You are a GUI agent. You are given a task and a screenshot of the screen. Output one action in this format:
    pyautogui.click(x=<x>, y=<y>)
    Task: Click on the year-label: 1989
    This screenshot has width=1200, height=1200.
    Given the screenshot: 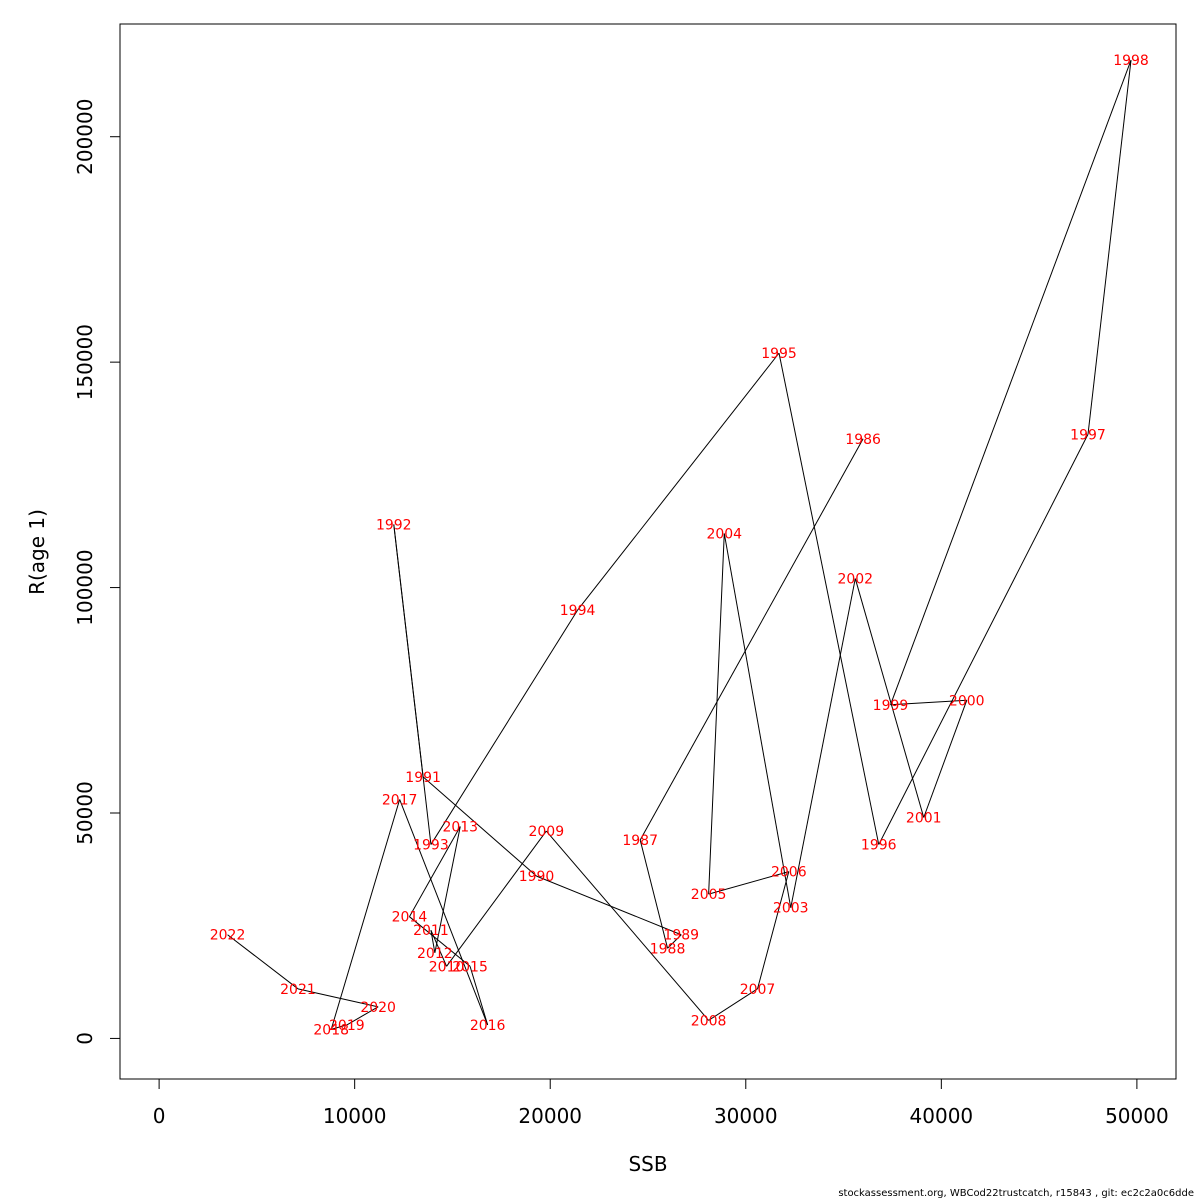 What is the action you would take?
    pyautogui.click(x=681, y=936)
    